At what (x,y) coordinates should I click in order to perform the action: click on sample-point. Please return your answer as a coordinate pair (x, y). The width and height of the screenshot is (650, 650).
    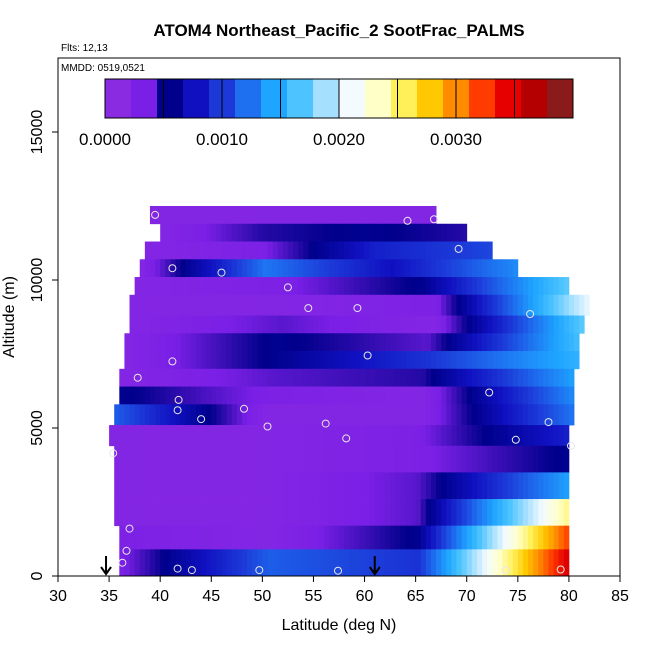
    Looking at the image, I should click on (267, 426).